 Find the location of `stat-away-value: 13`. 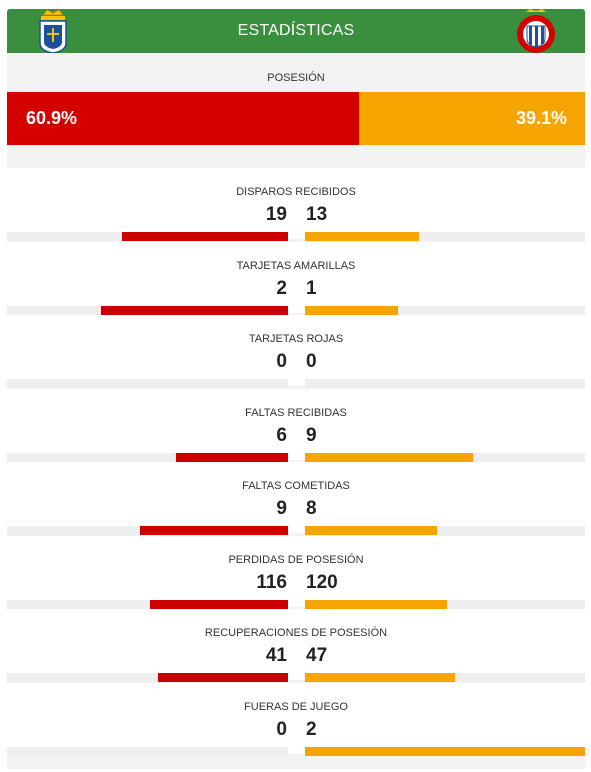

stat-away-value: 13 is located at coordinates (317, 214).